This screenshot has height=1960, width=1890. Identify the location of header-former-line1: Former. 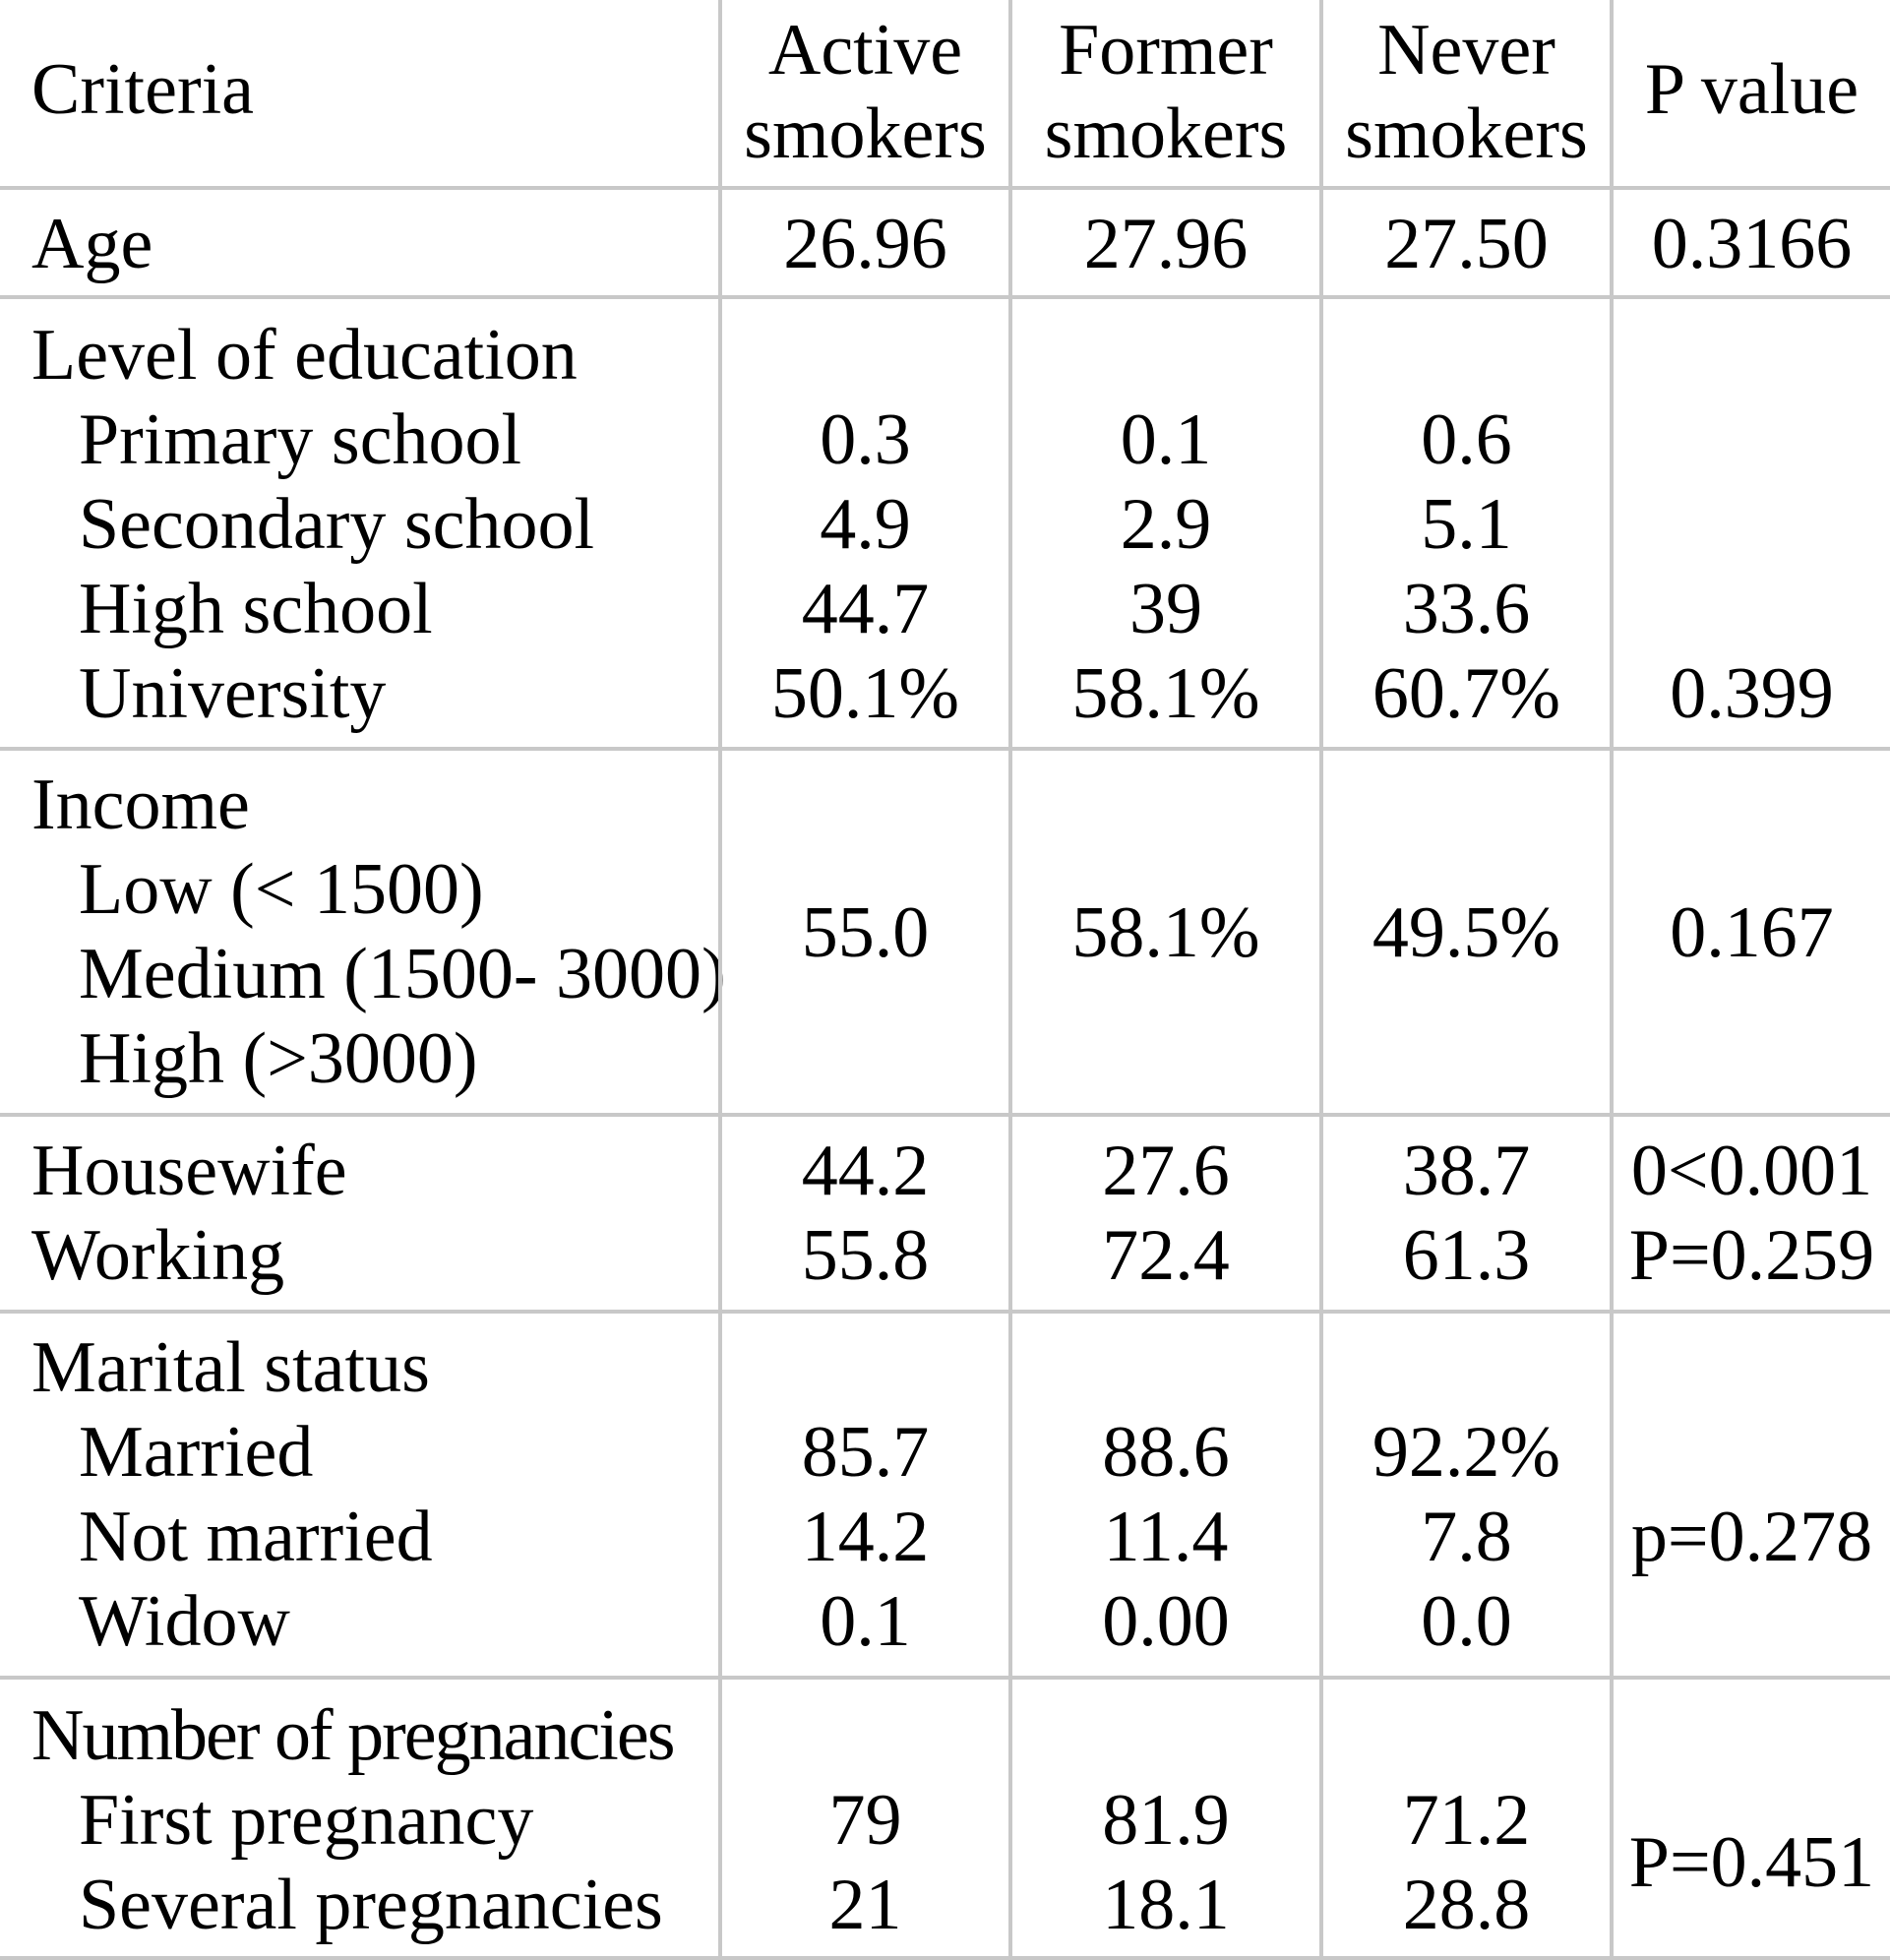
(1166, 50).